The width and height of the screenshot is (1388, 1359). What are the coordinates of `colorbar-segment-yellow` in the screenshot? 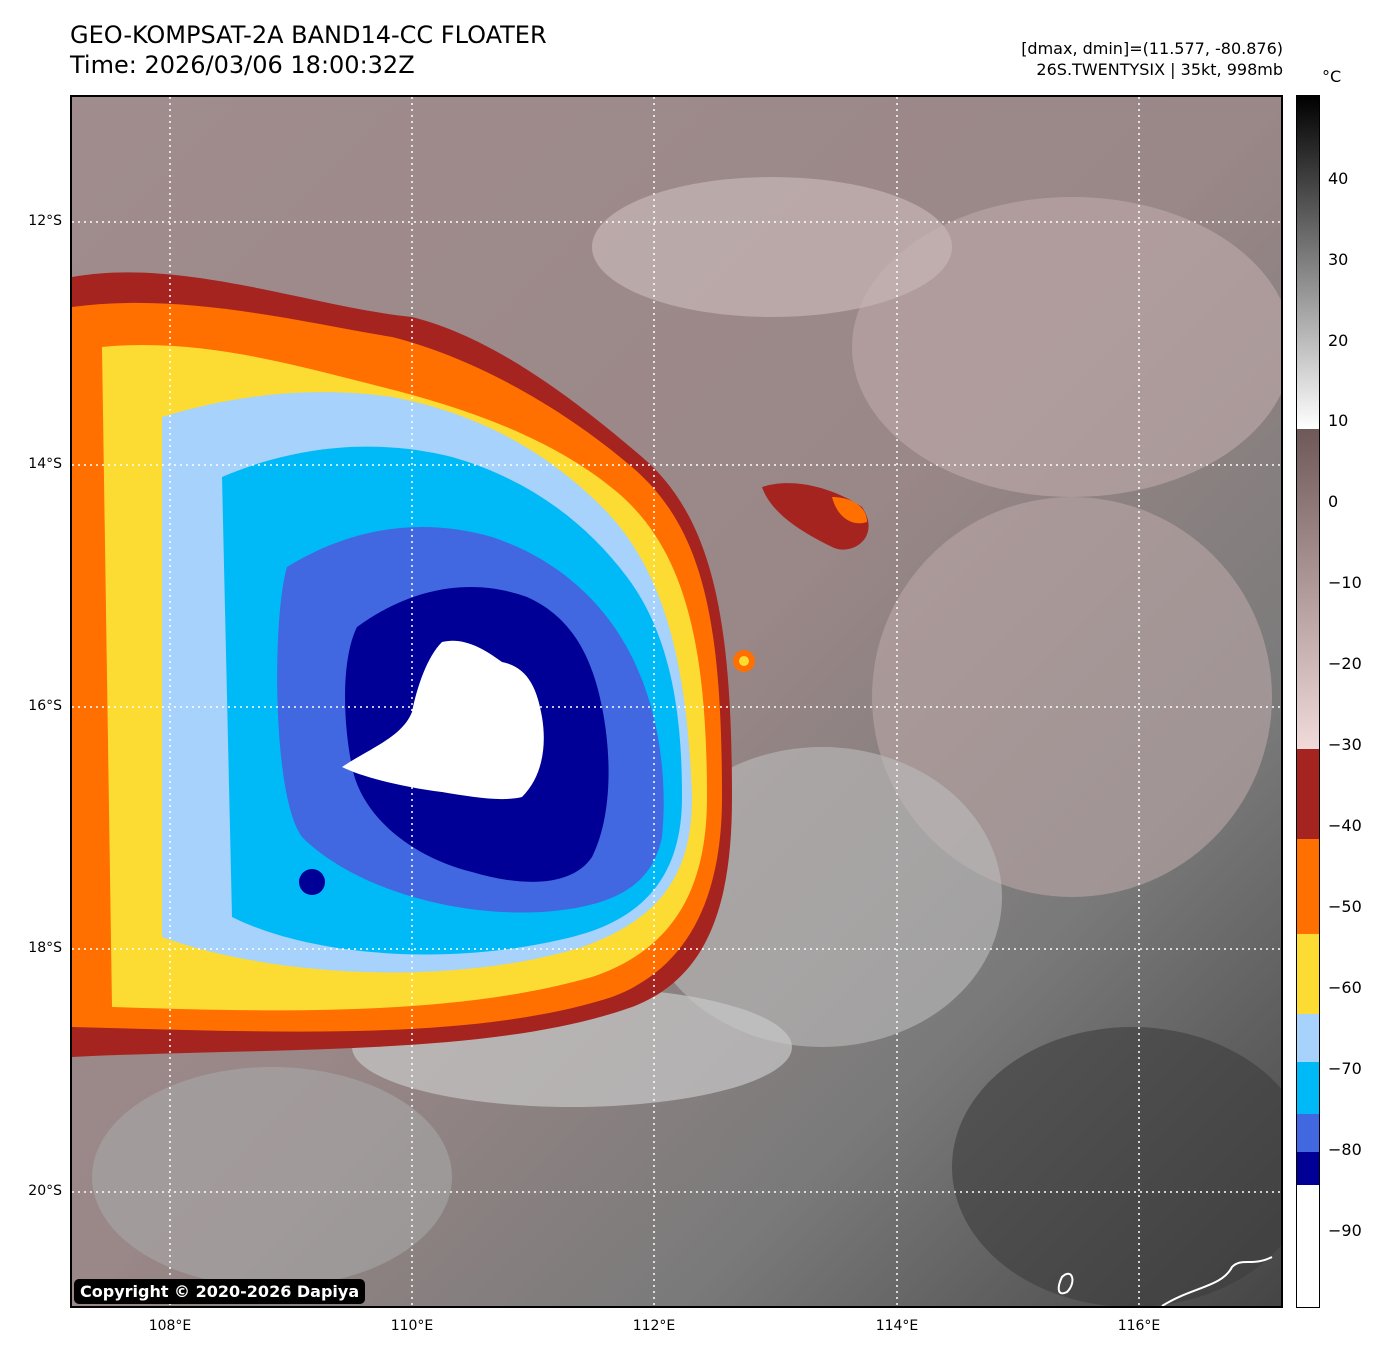 It's located at (1308, 974).